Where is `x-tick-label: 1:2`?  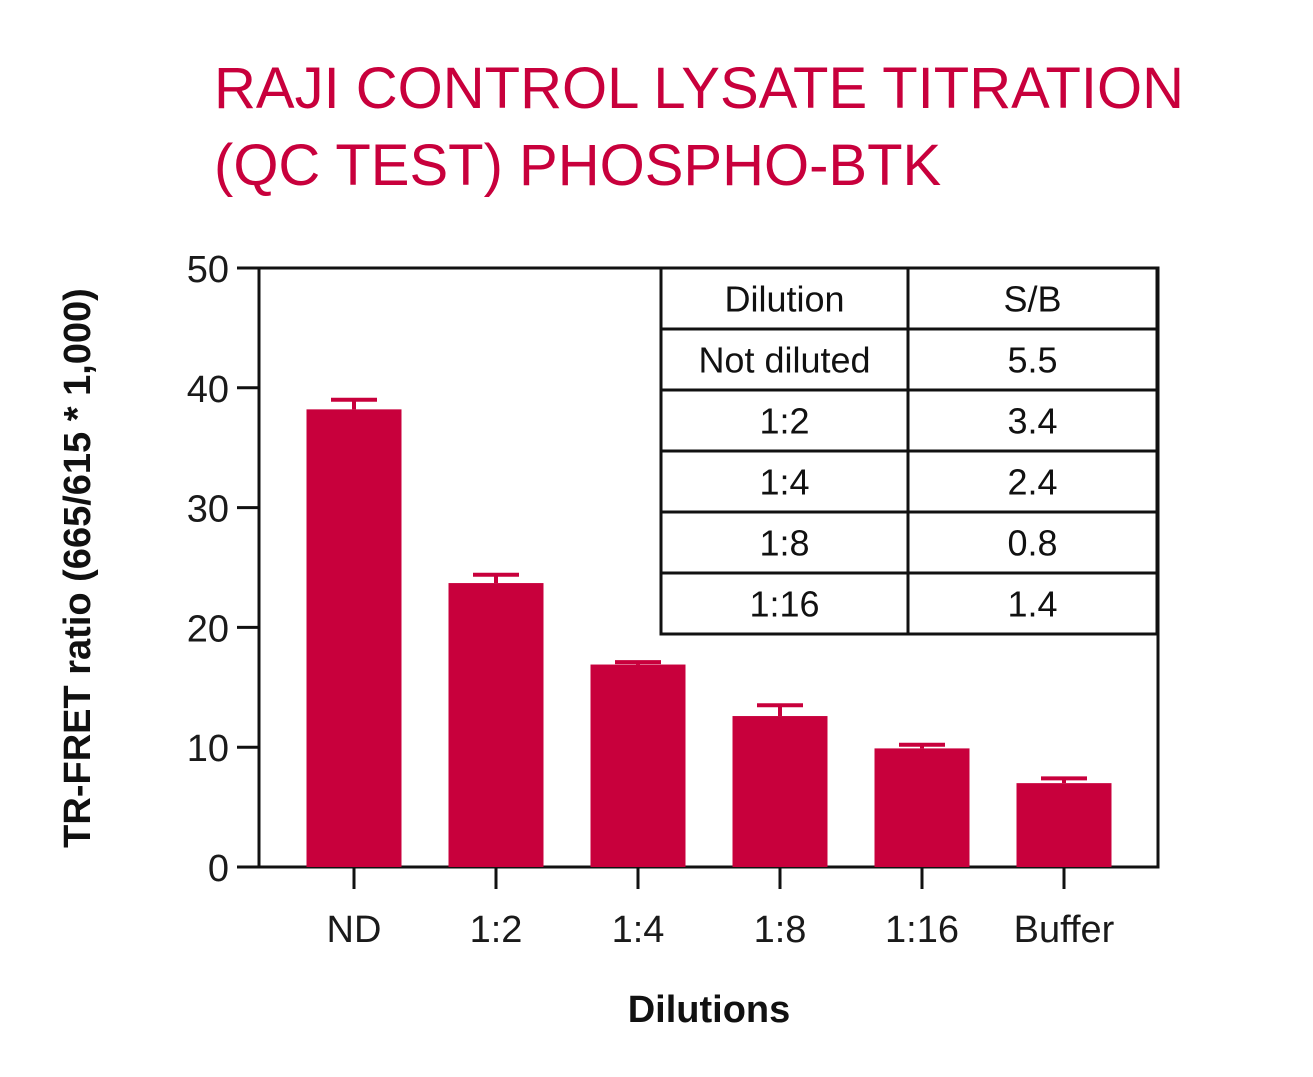 x-tick-label: 1:2 is located at coordinates (496, 930).